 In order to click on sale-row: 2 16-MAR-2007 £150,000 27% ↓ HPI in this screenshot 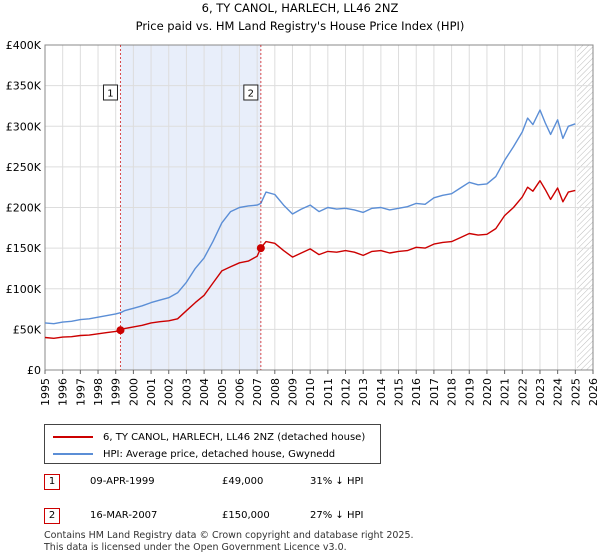, I will do `click(244, 516)`.